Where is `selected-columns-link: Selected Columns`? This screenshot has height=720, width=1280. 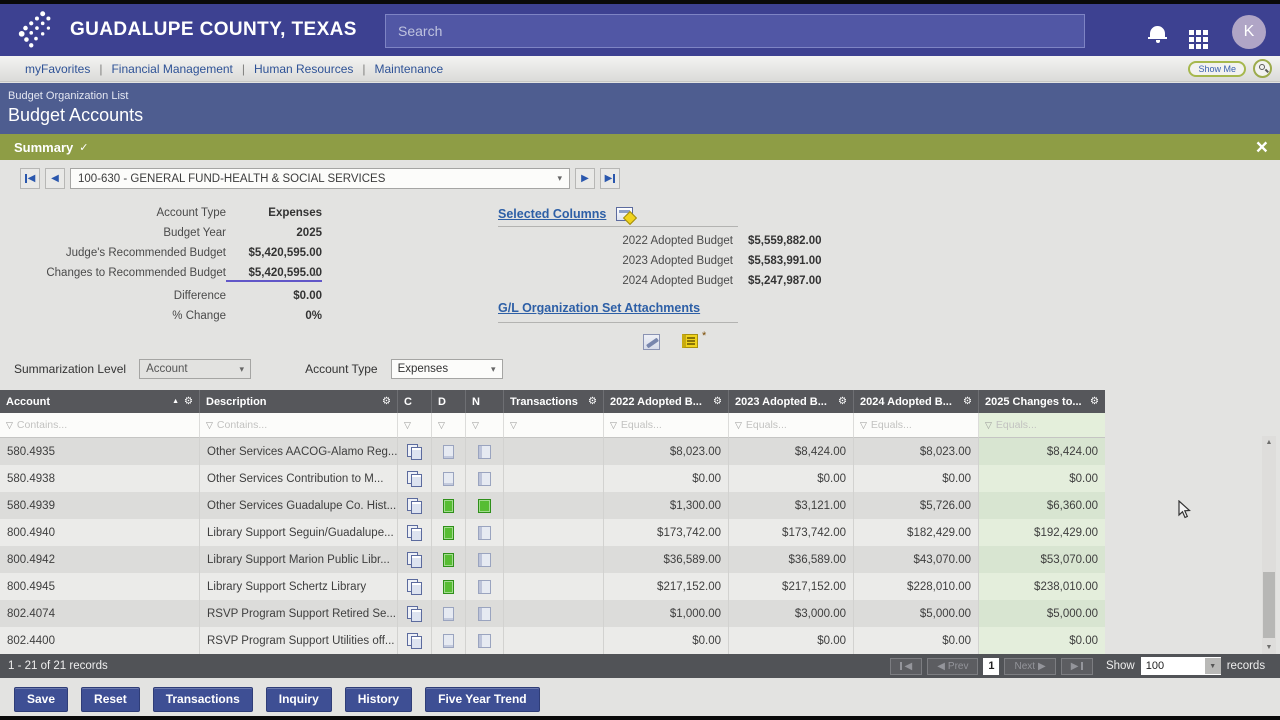
selected-columns-link: Selected Columns is located at coordinates (552, 214).